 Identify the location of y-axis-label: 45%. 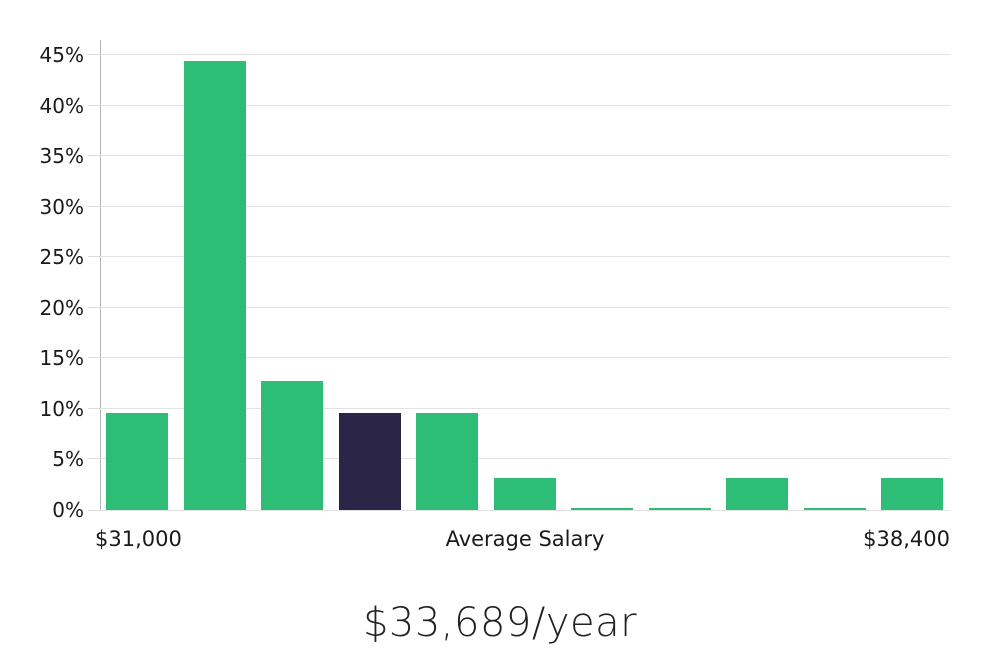
(61, 55).